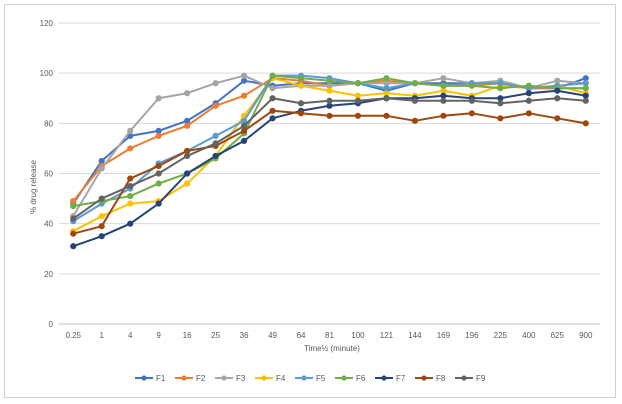 The width and height of the screenshot is (622, 404). Describe the element at coordinates (48, 174) in the screenshot. I see `y-tick-label: 60` at that location.